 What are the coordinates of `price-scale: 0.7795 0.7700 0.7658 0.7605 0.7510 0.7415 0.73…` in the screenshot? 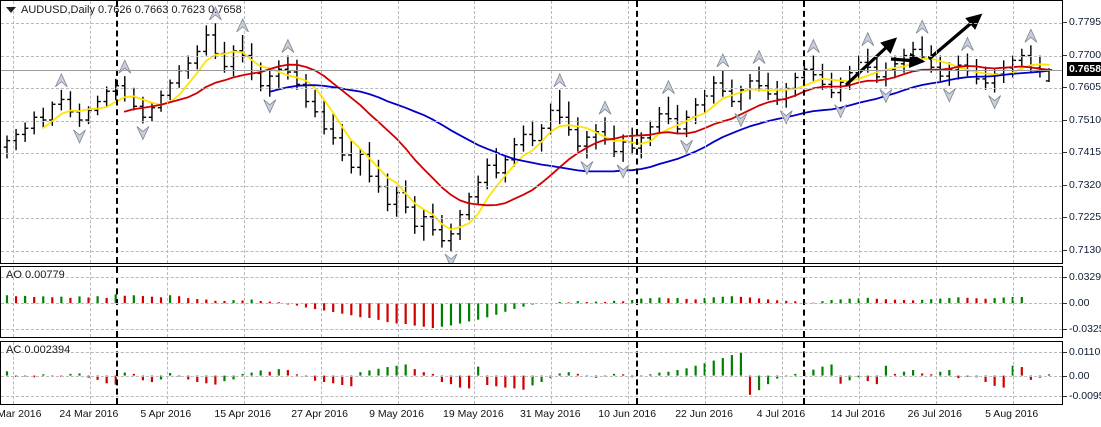 It's located at (1082, 202).